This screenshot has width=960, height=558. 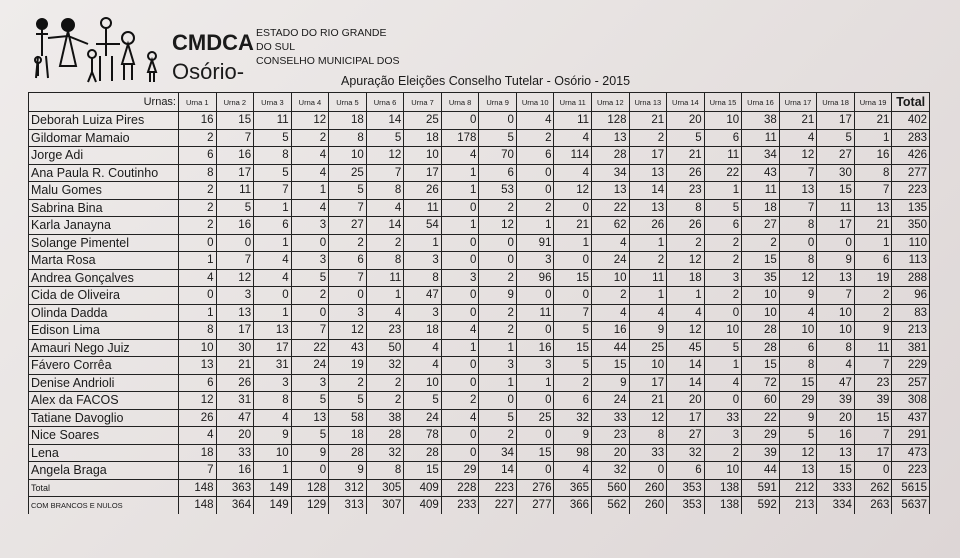 What do you see at coordinates (347, 277) in the screenshot?
I see `vote-cell: 7` at bounding box center [347, 277].